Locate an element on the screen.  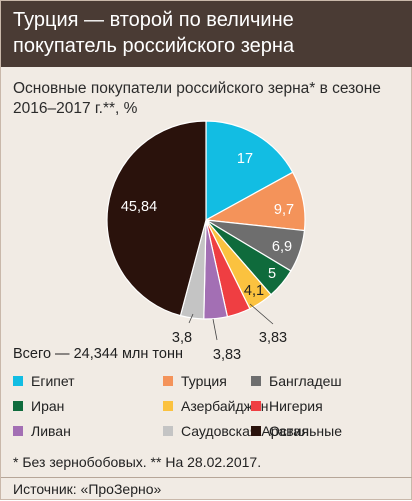
slice-label-iran: 5 is located at coordinates (272, 274).